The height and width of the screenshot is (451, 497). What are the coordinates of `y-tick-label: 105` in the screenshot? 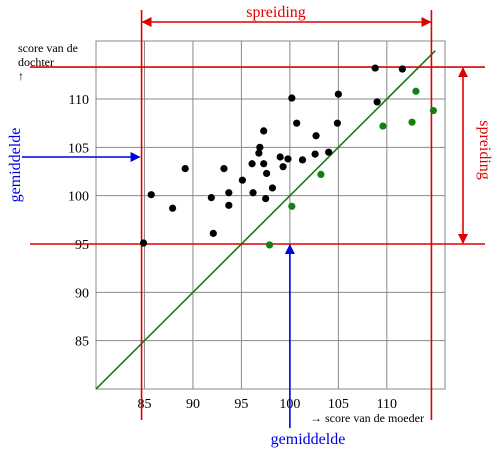 It's located at (78, 148).